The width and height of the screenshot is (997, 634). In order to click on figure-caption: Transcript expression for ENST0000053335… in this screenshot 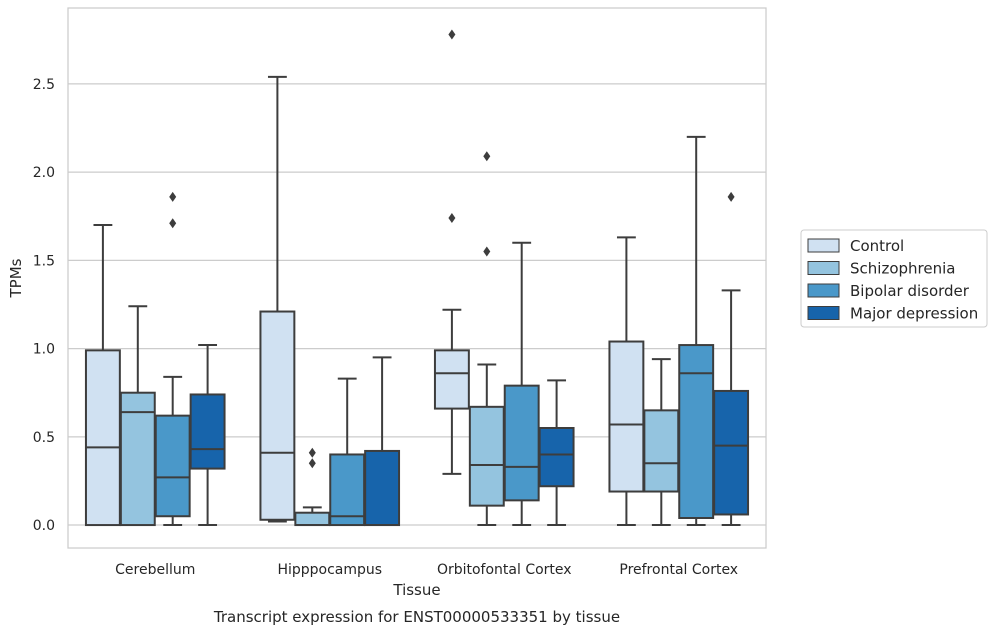, I will do `click(416, 617)`.